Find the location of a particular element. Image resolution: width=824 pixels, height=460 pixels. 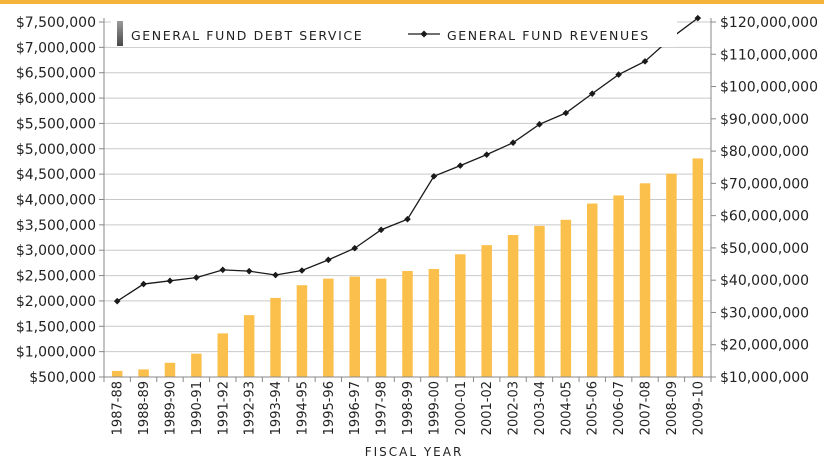

left-tick-label: $4,000,000 is located at coordinates (56, 201).